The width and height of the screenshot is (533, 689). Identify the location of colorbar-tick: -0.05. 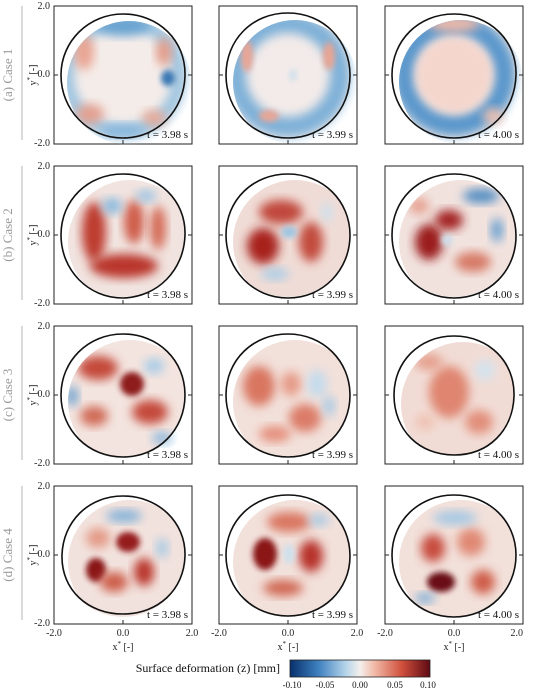
(325, 684).